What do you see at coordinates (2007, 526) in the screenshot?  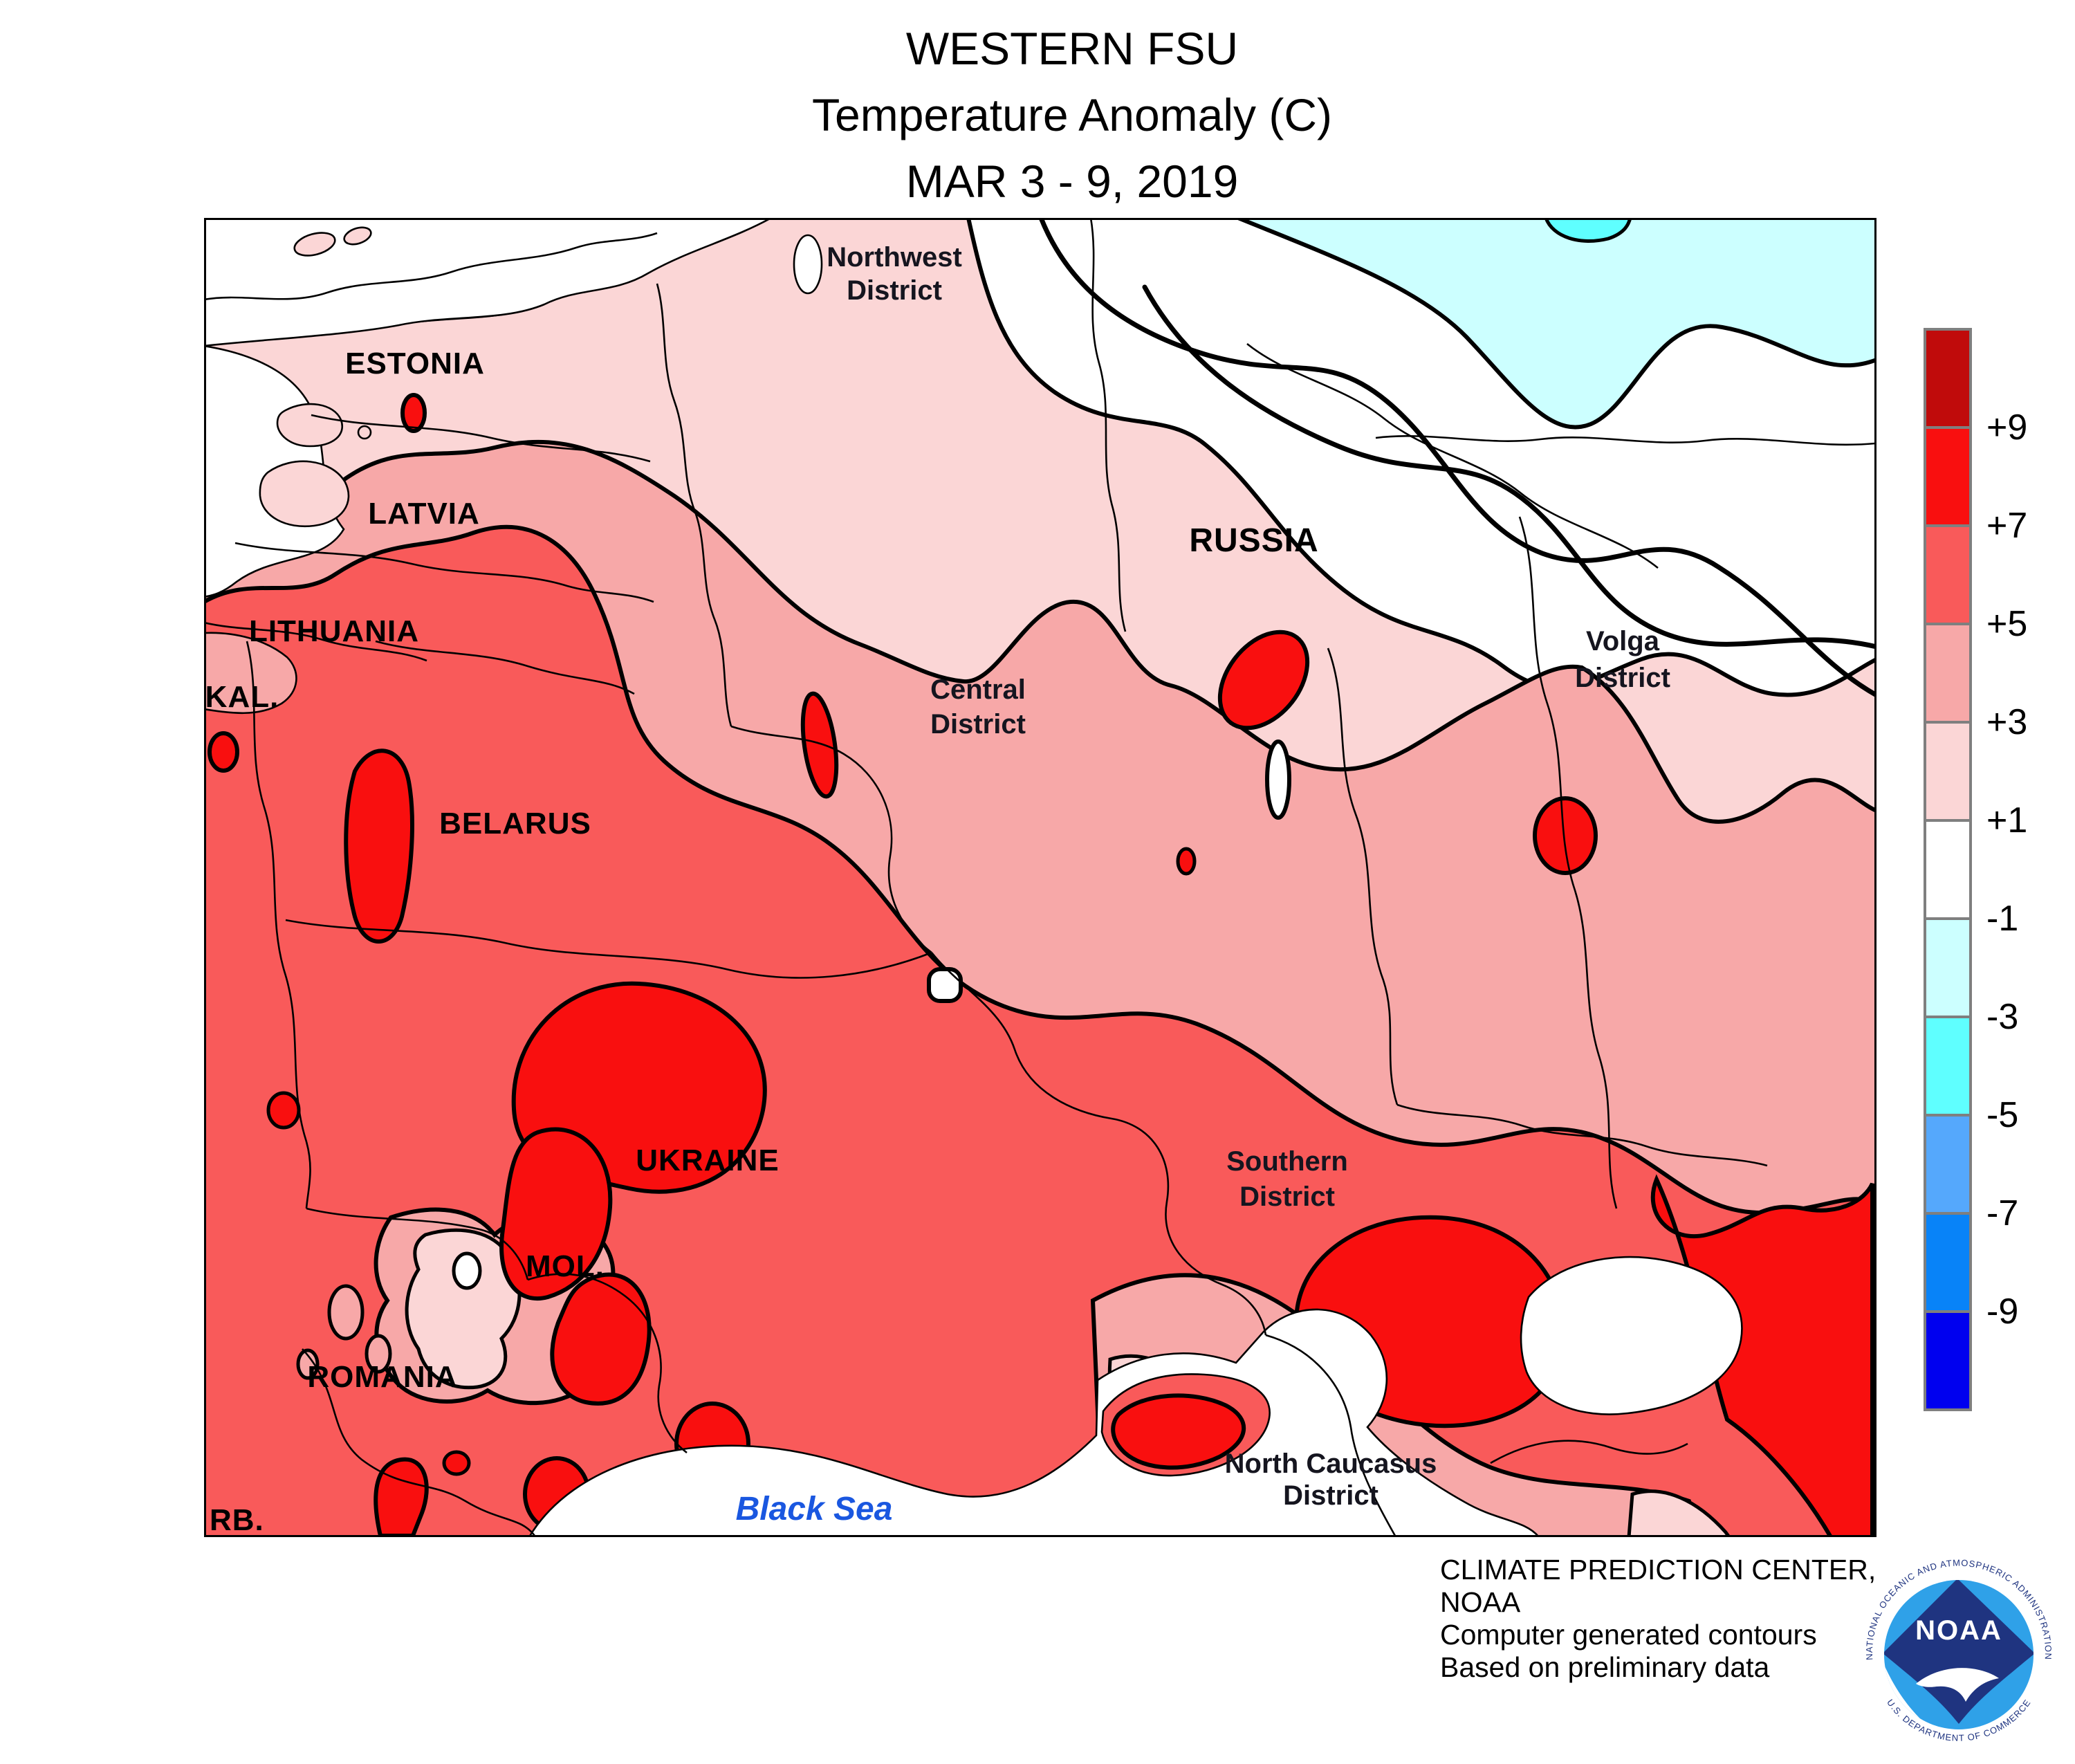 I see `legend-tick-p7: +7` at bounding box center [2007, 526].